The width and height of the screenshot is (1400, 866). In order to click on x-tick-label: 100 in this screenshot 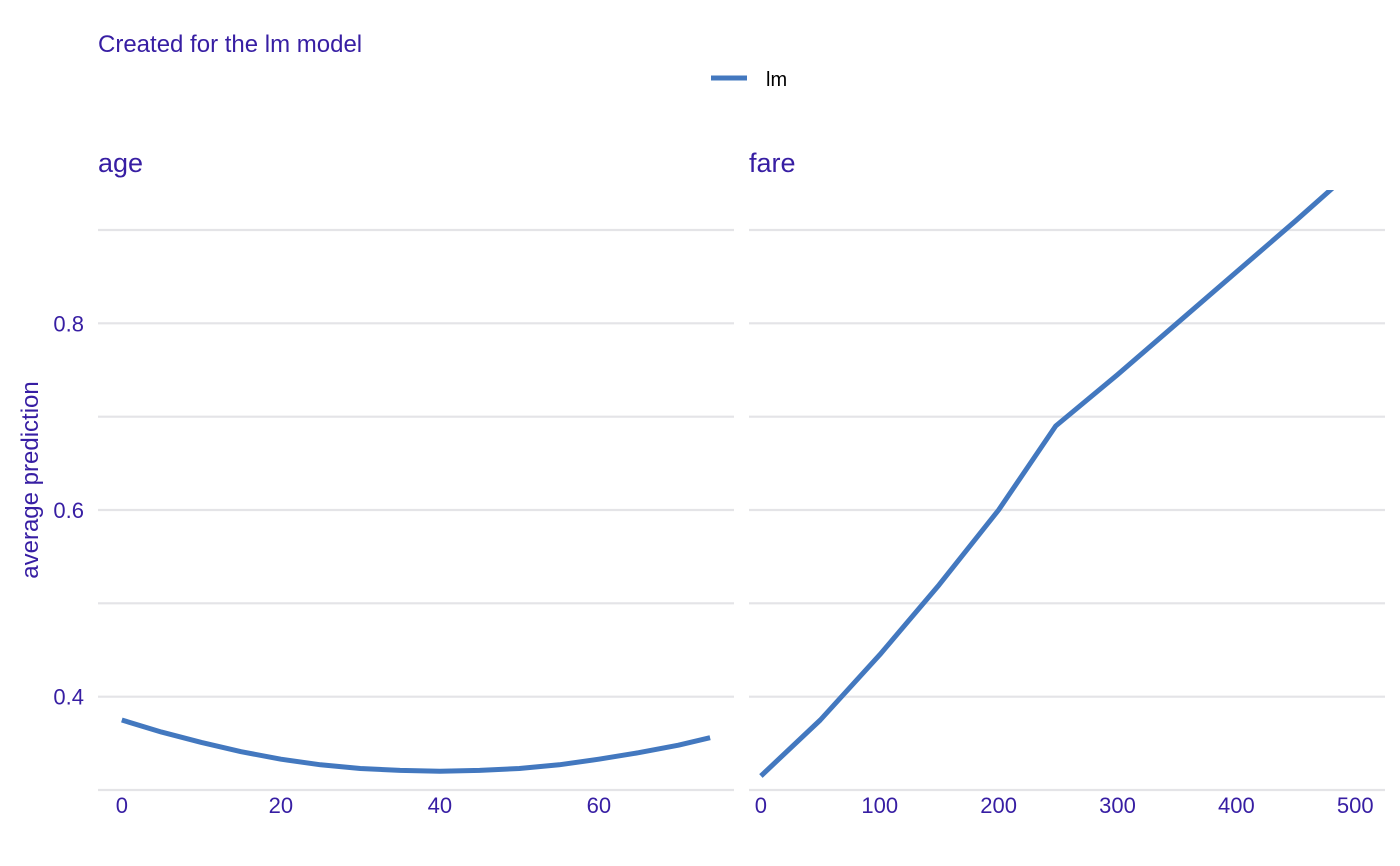, I will do `click(879, 805)`.